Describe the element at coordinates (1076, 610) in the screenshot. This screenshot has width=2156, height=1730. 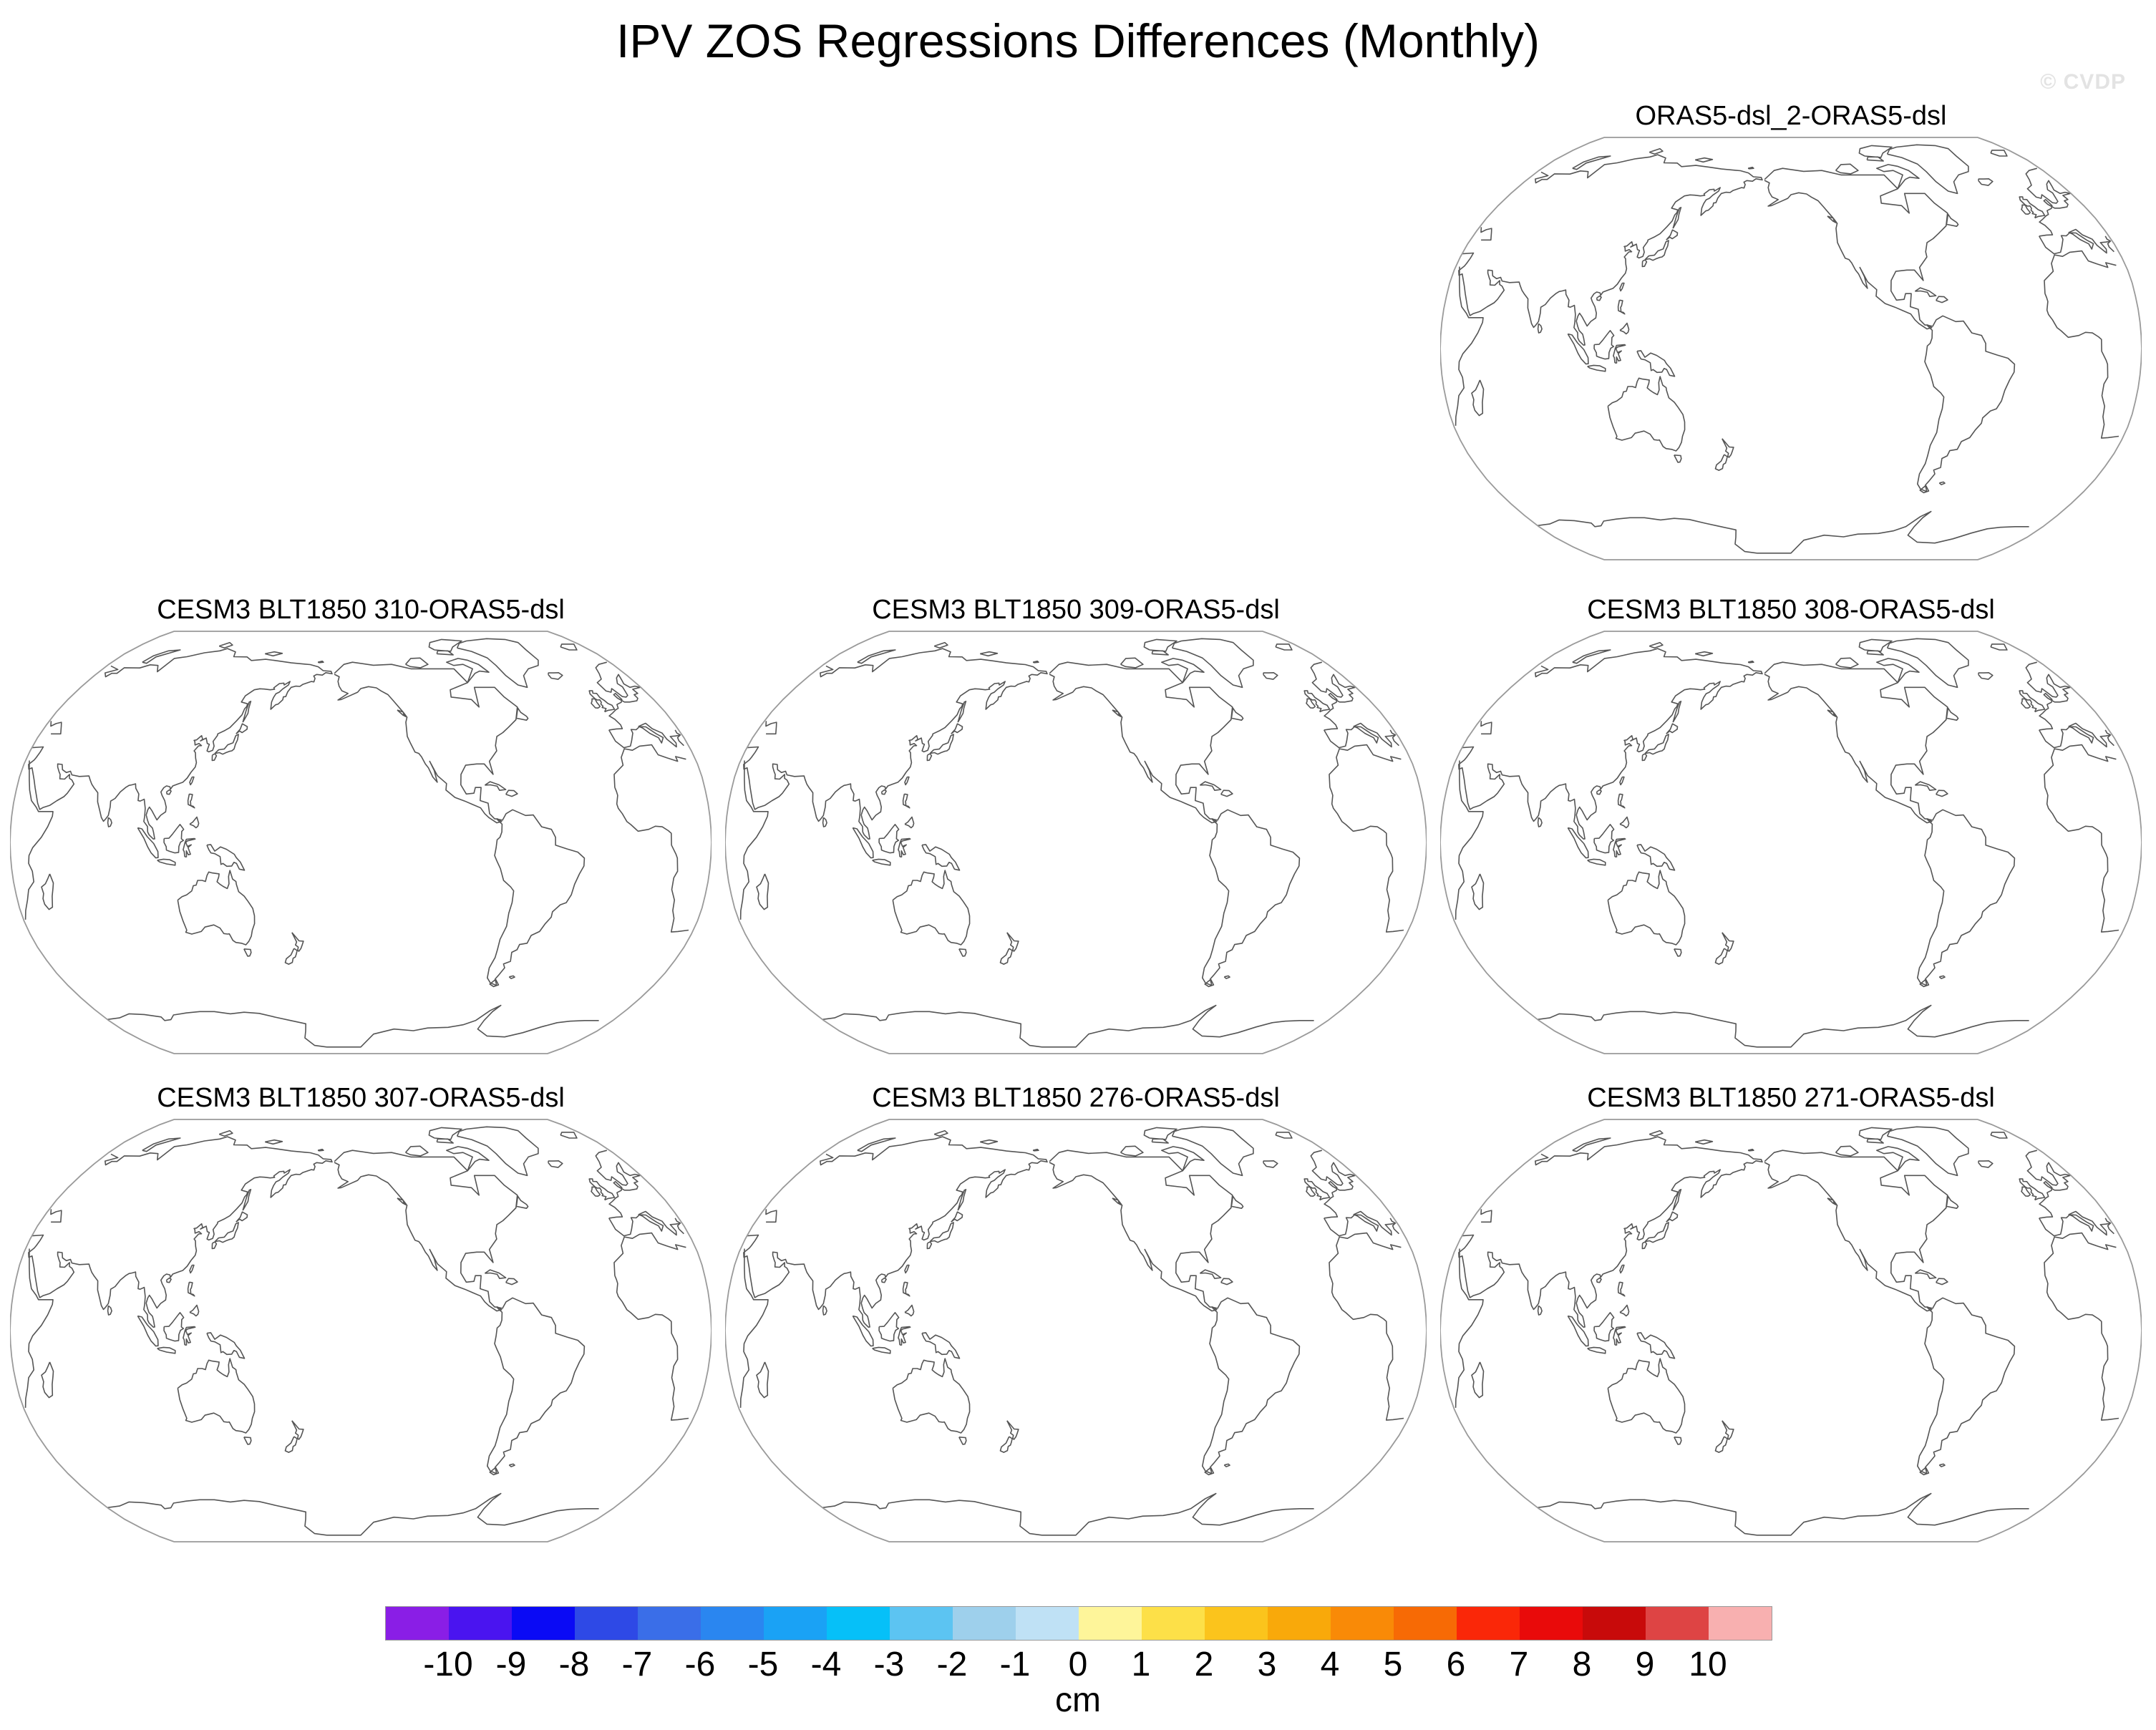
I see `panel-title: CESM3 BLT1850 309-ORAS5-dsl` at that location.